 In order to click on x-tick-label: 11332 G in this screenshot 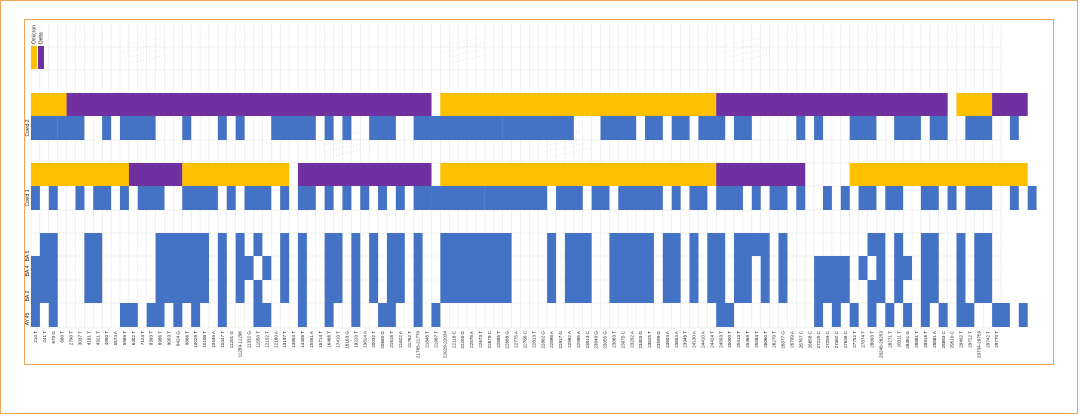, I will do `click(249, 340)`.